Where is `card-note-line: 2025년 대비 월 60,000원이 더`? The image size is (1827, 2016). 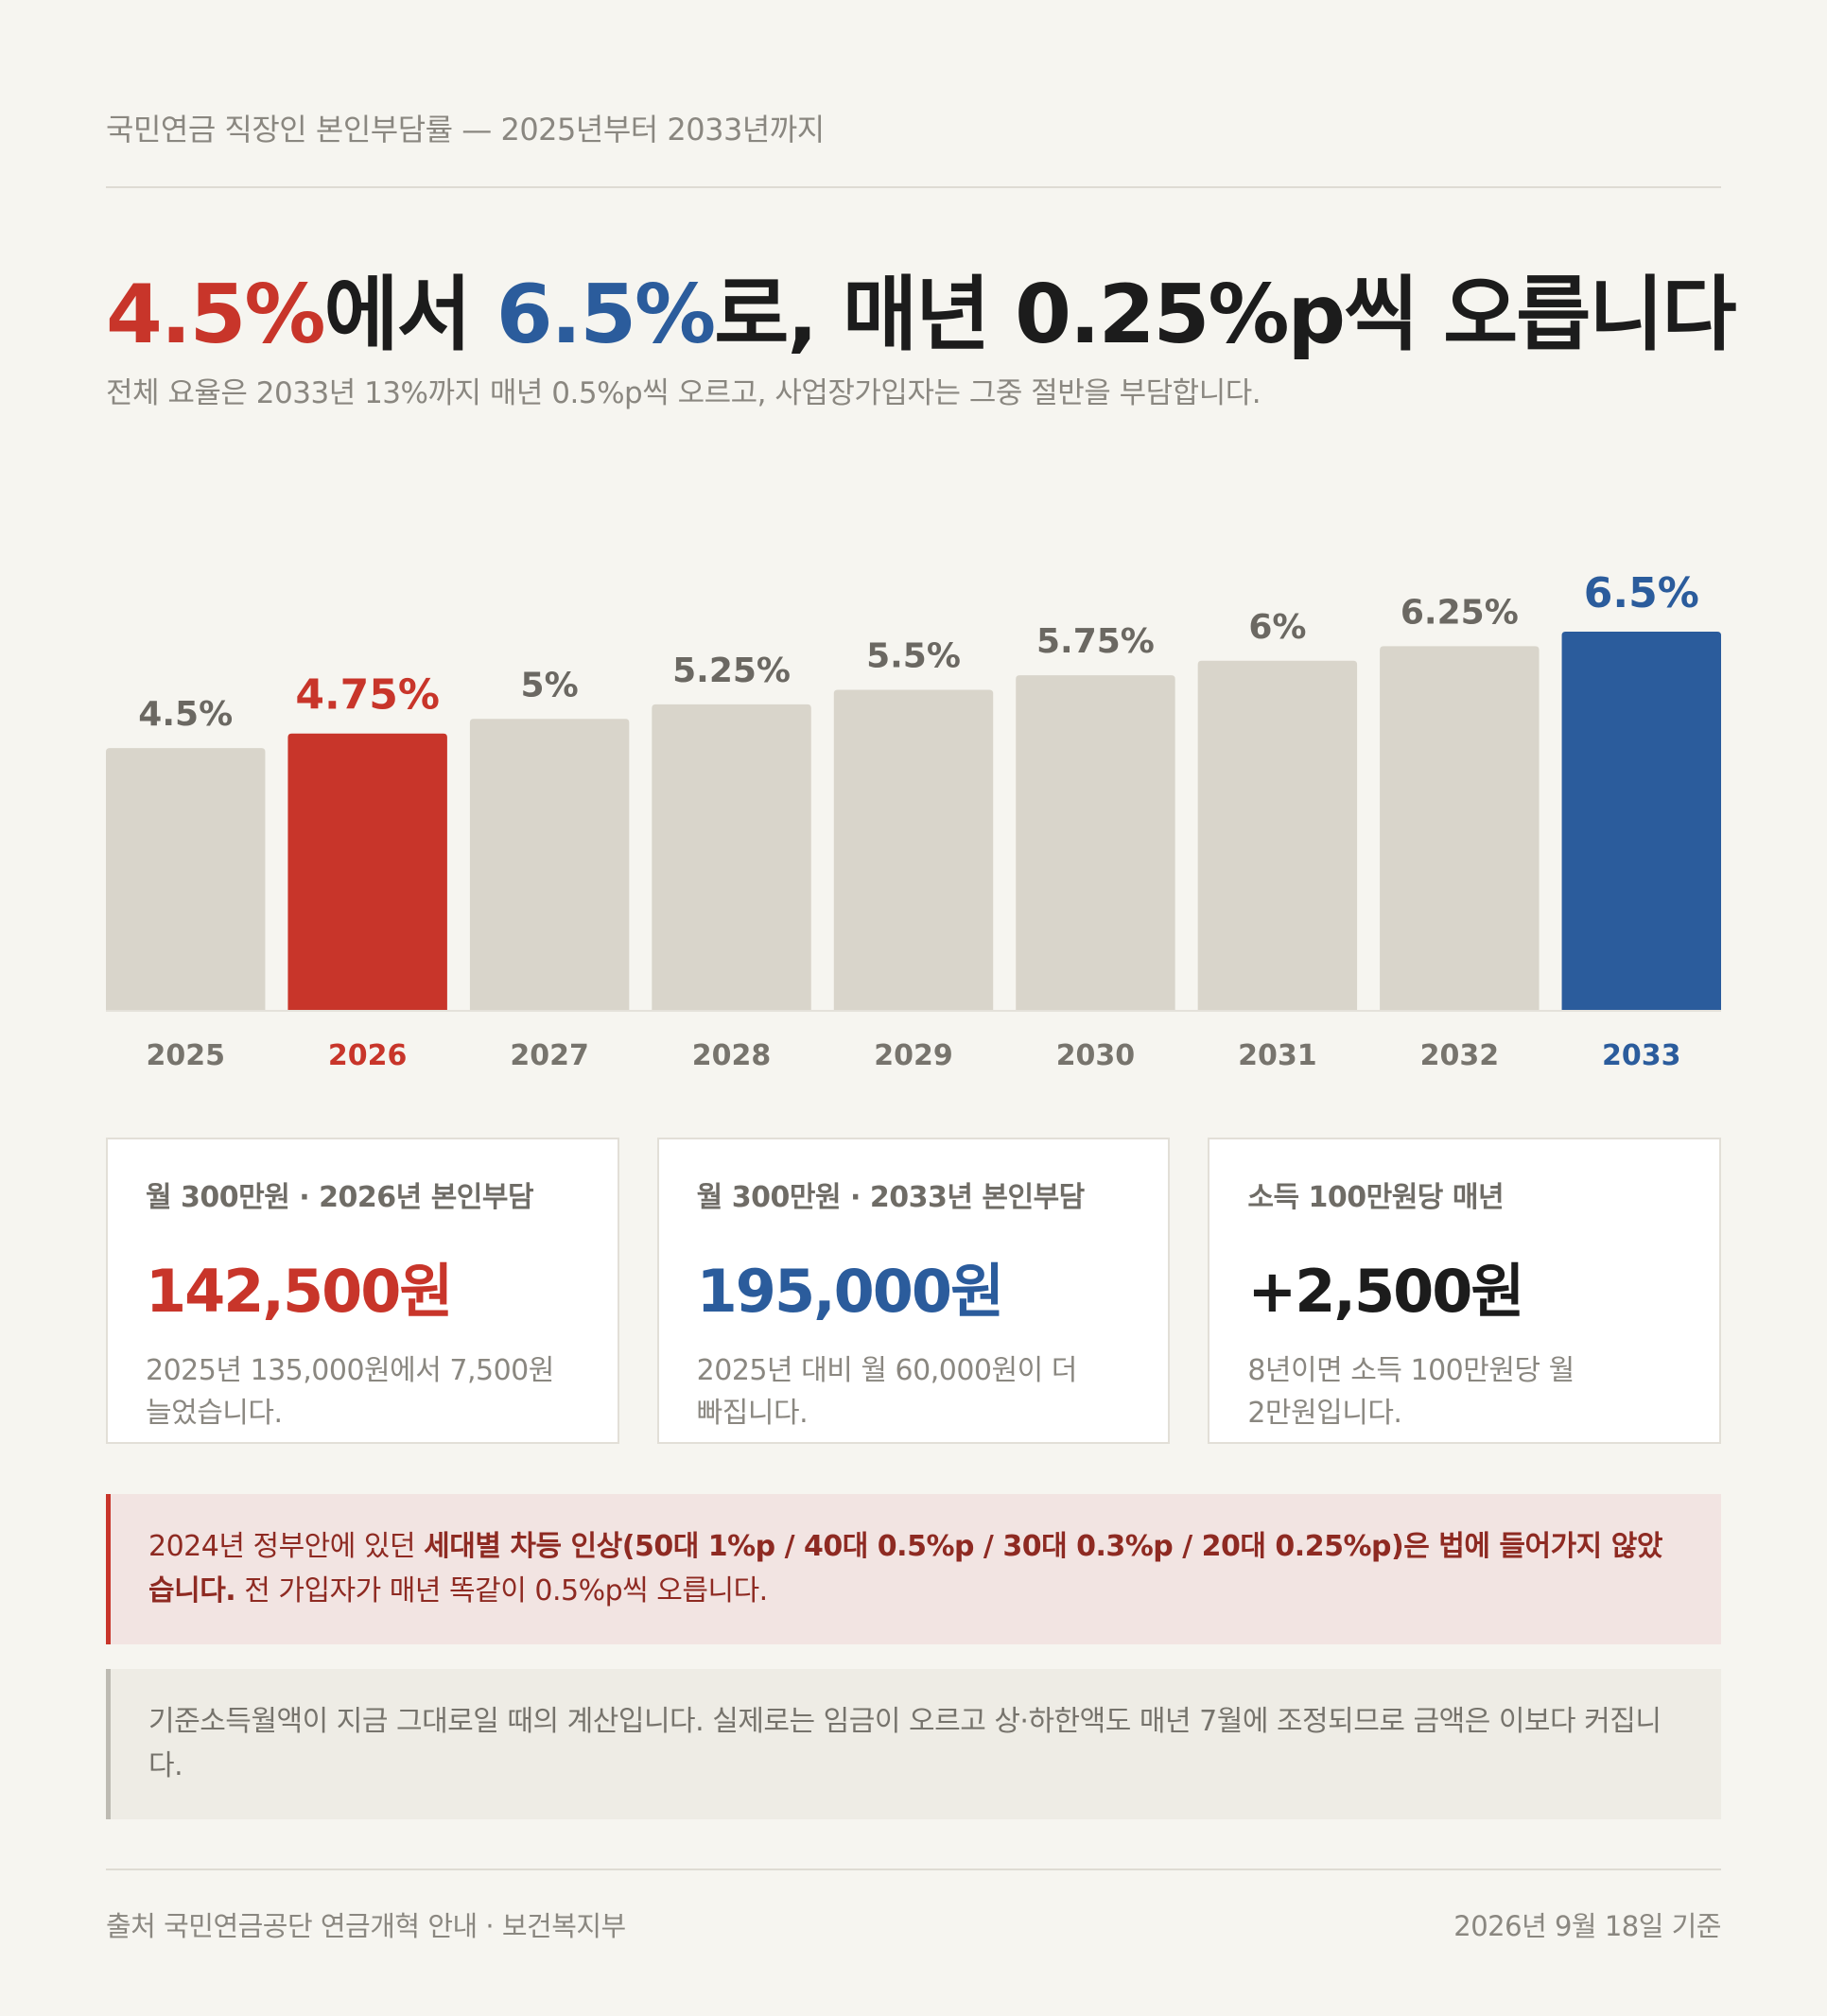 card-note-line: 2025년 대비 월 60,000원이 더 is located at coordinates (887, 1370).